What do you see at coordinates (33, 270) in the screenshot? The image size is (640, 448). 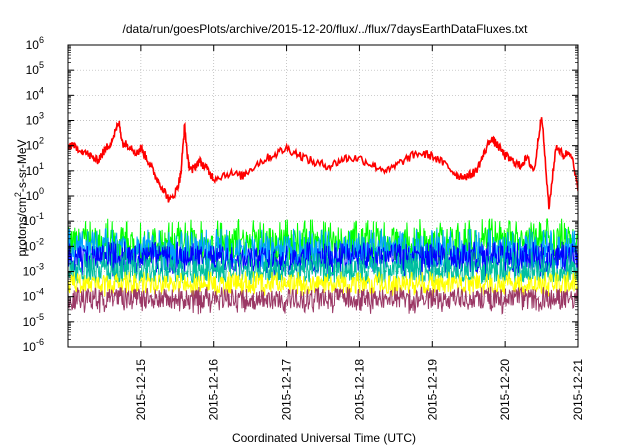 I see `y-tick-label: 10⁻³` at bounding box center [33, 270].